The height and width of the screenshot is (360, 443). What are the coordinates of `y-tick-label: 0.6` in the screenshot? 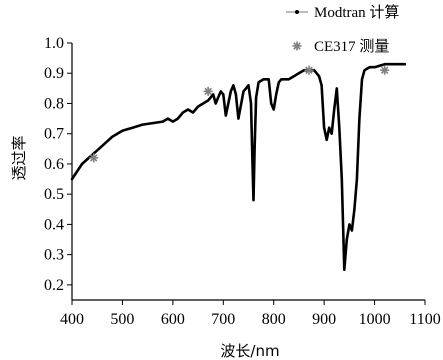 It's located at (54, 164).